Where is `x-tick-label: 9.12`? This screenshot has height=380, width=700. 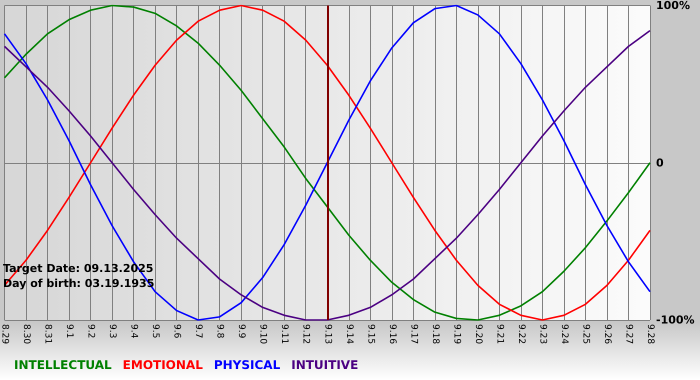 x-tick-label: 9.12 is located at coordinates (305, 334).